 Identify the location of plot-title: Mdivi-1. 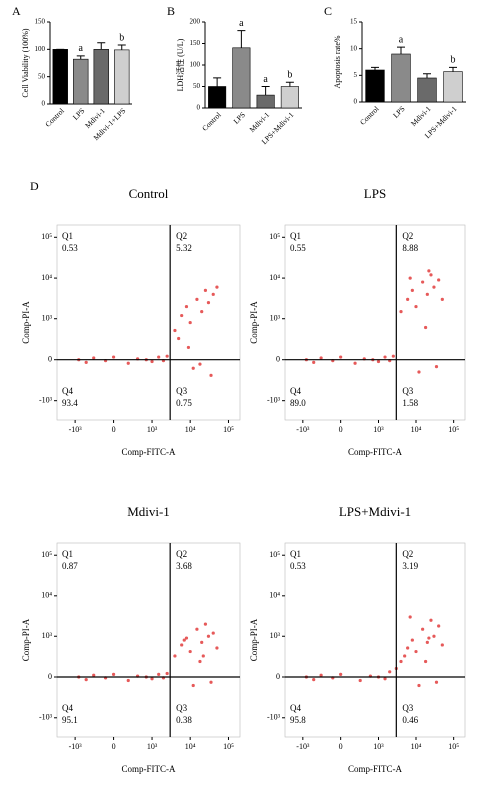
(148, 511).